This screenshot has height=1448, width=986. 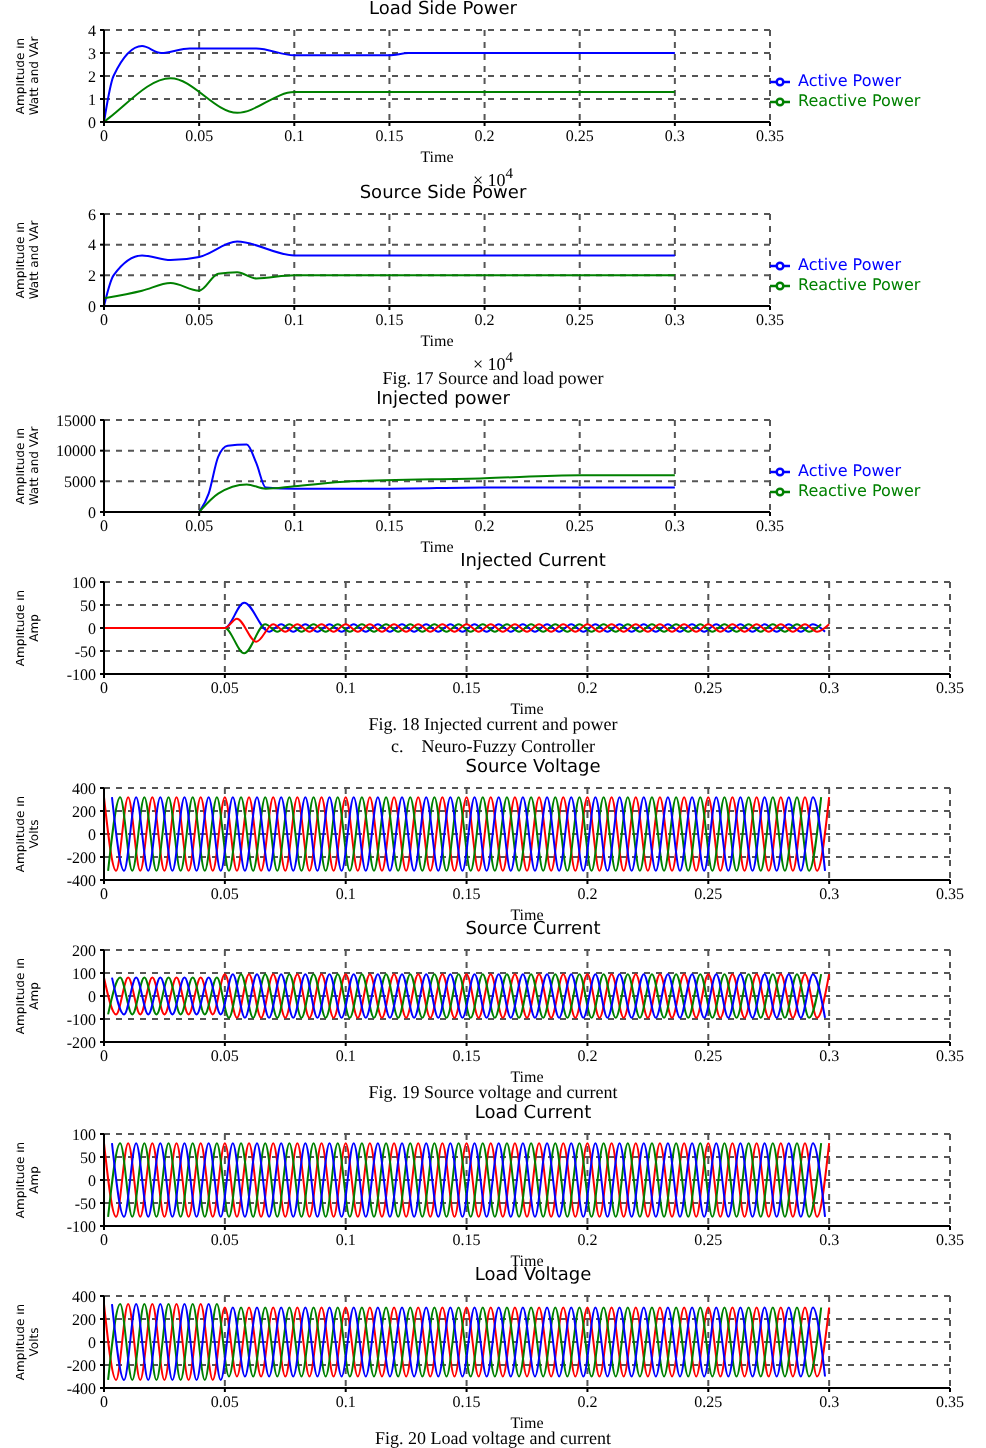 What do you see at coordinates (76, 451) in the screenshot?
I see `y-tick-label: 10000` at bounding box center [76, 451].